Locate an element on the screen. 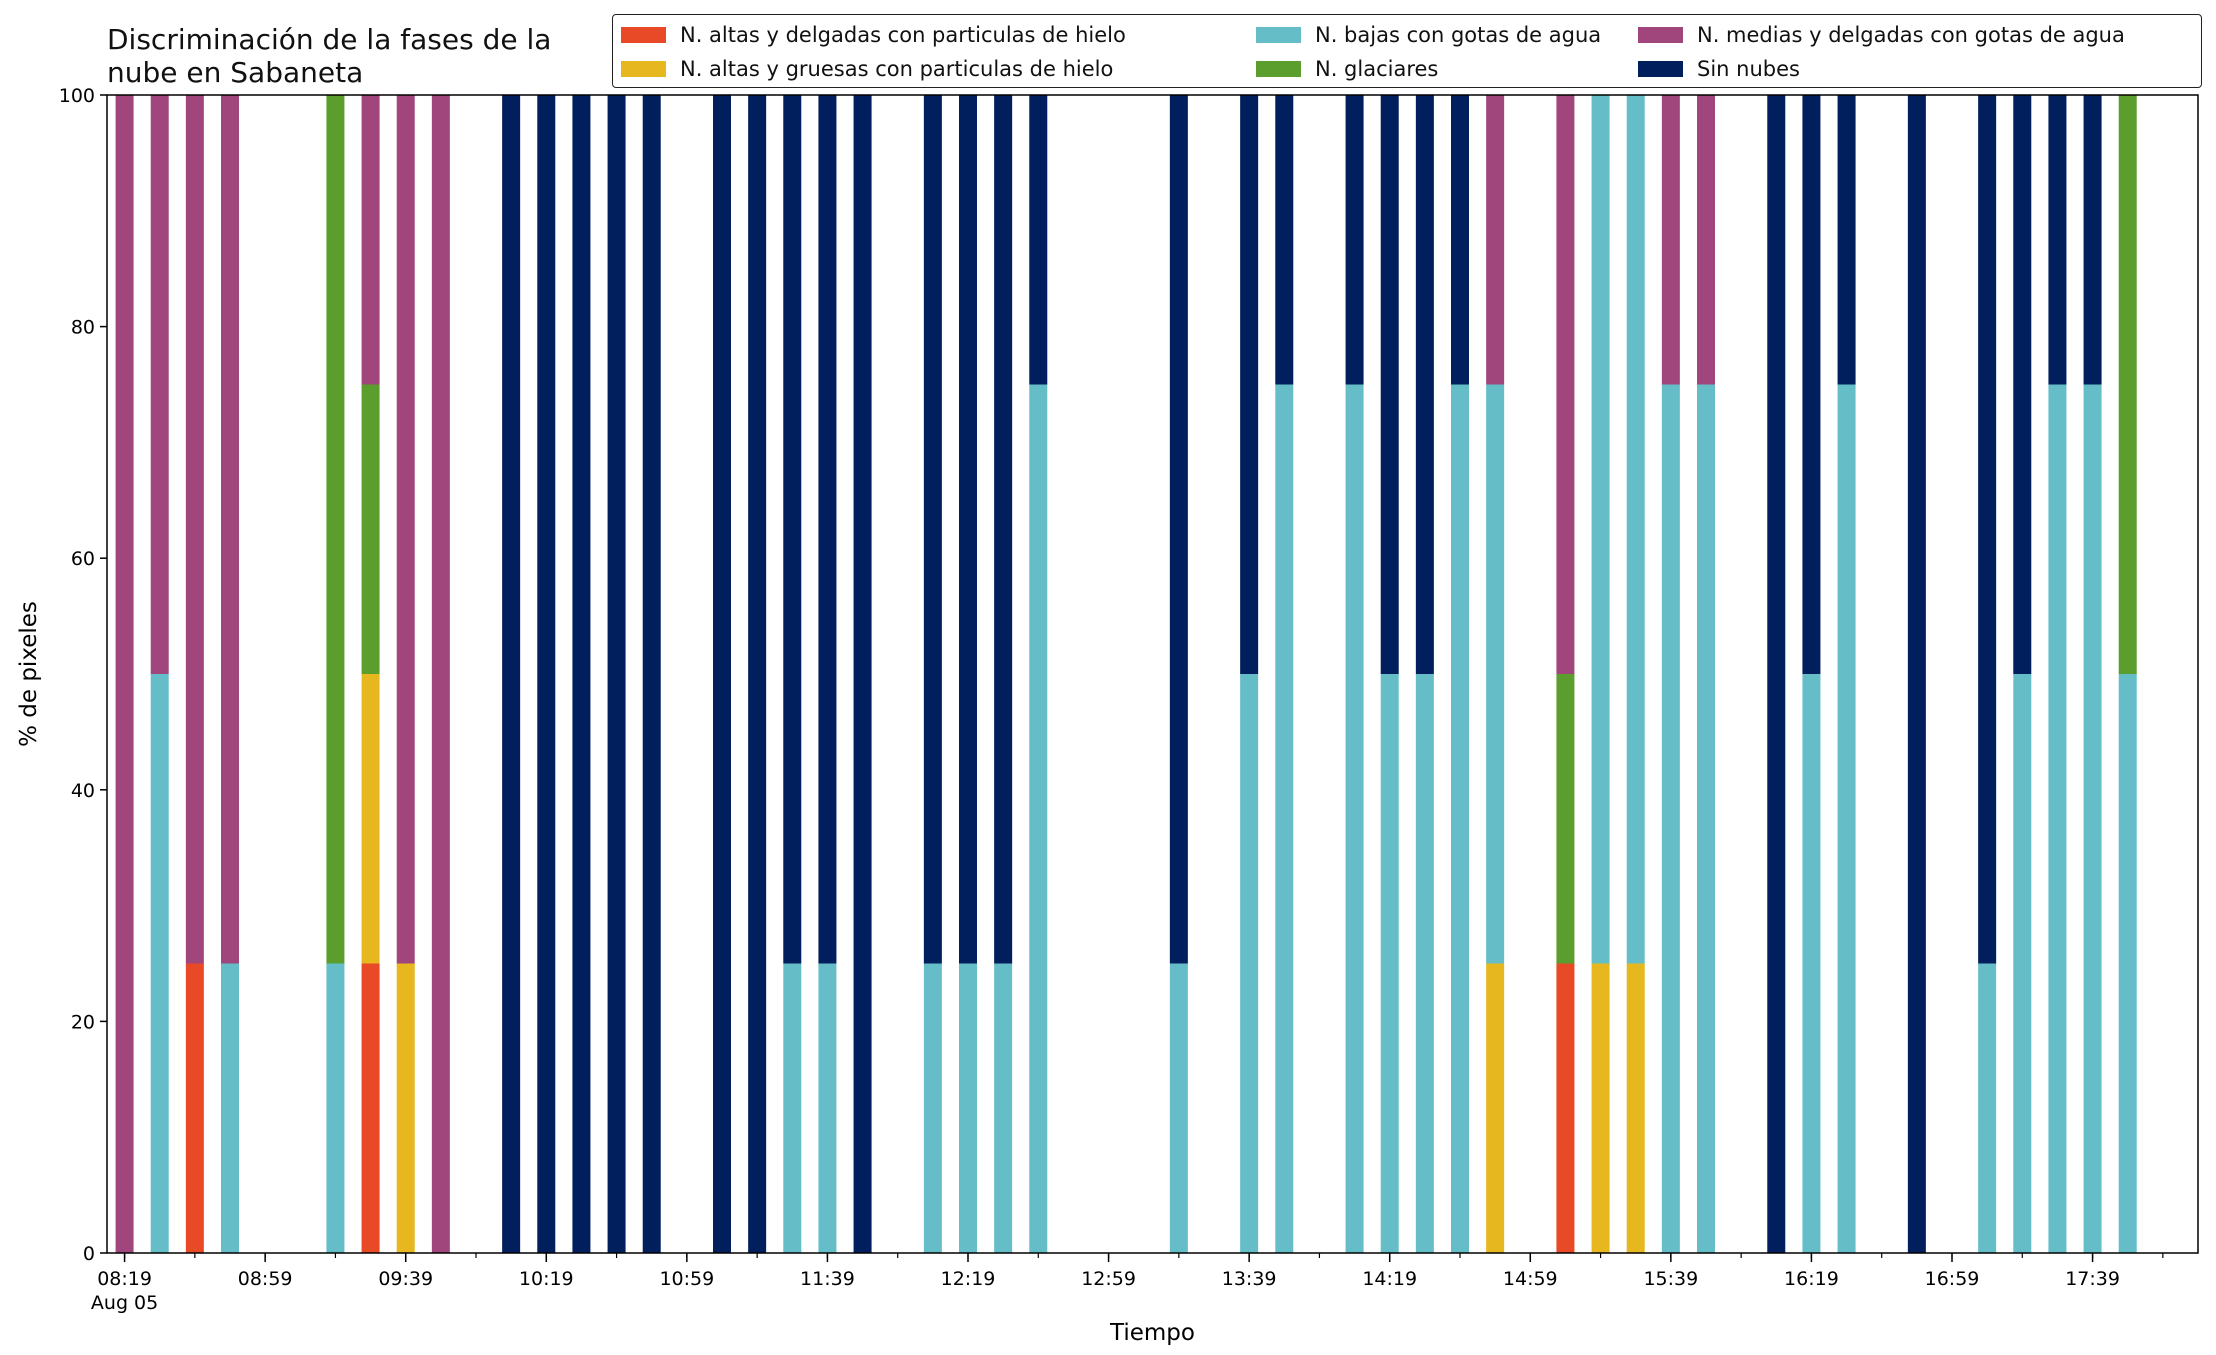 Image resolution: width=2216 pixels, height=1355 pixels. x-tick-label: 14:19 is located at coordinates (1389, 1279).